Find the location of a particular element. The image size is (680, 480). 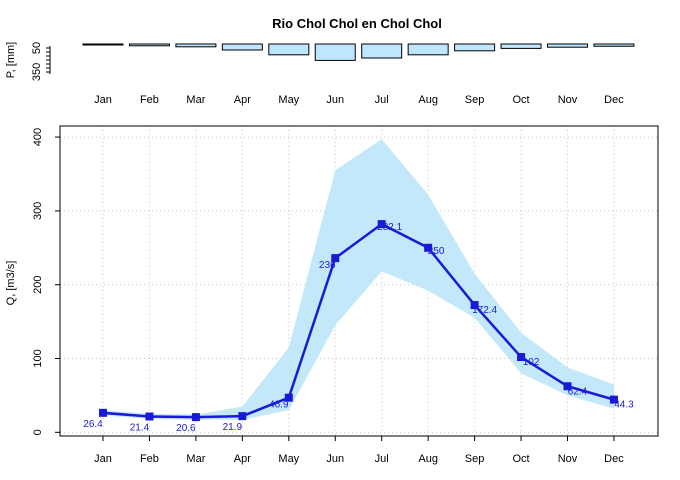

discharge-x-axis: Jan Feb Mar Apr May Jun Jul Aug Sep Oct Nov Dec is located at coordinates (359, 450).